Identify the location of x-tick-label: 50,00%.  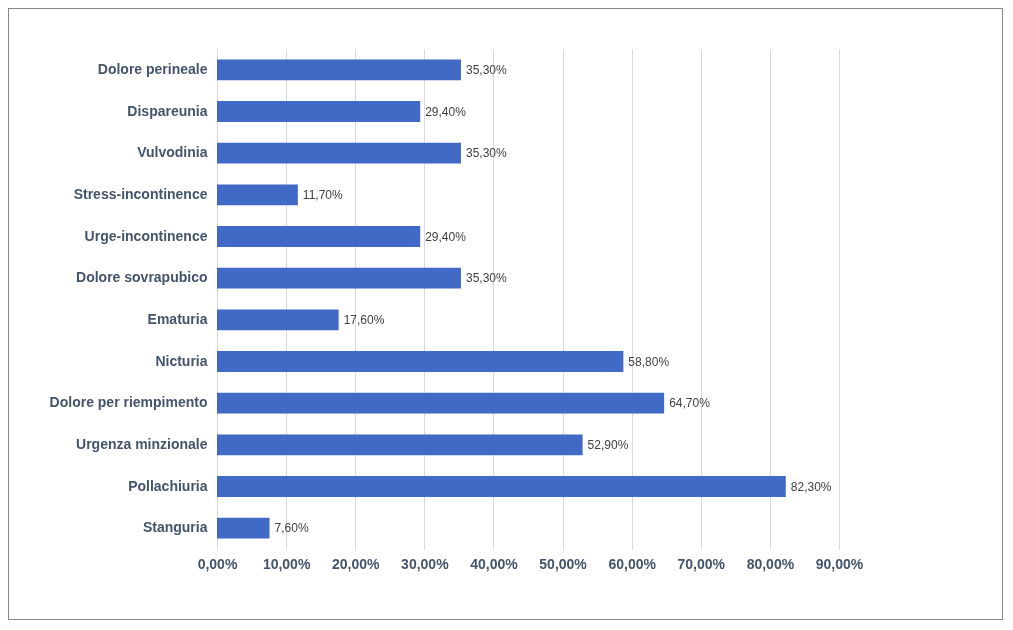
(563, 563).